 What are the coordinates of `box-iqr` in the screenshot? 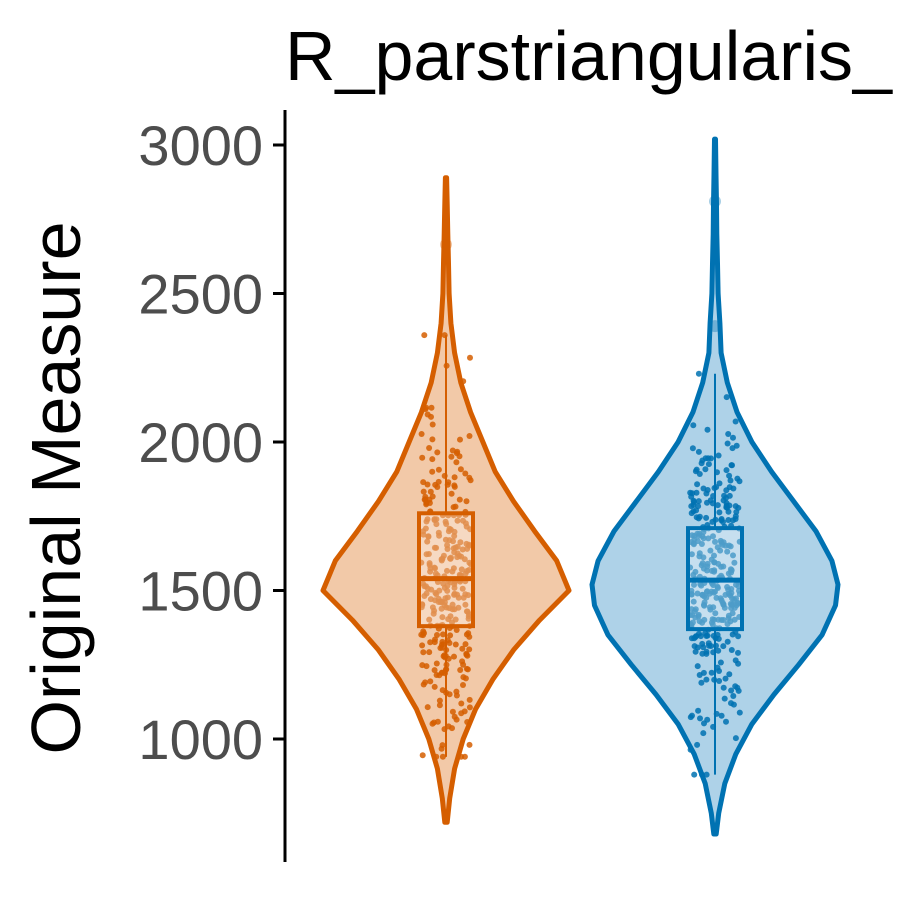 It's located at (446, 570).